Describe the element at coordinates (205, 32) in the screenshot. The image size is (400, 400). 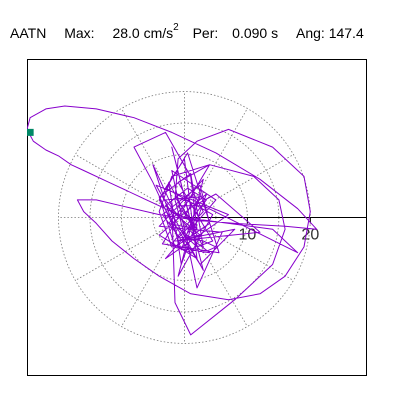
I see `period-label: Per:` at that location.